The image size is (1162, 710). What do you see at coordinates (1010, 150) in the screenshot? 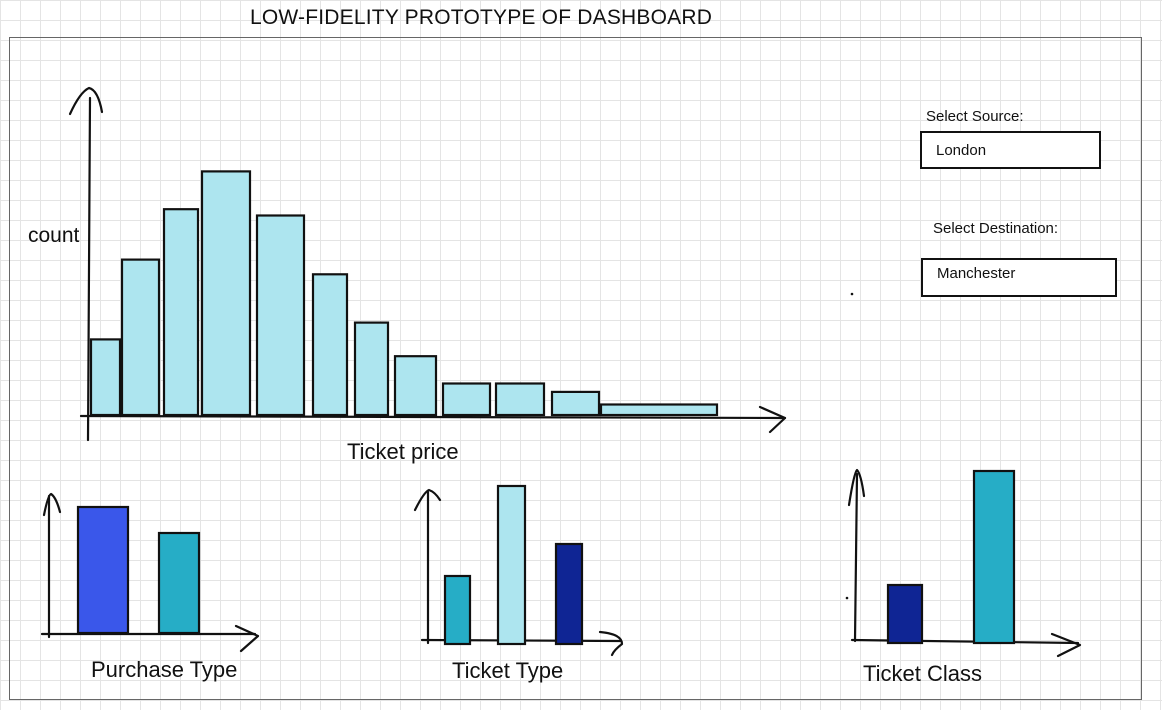
I see `source-select: London` at bounding box center [1010, 150].